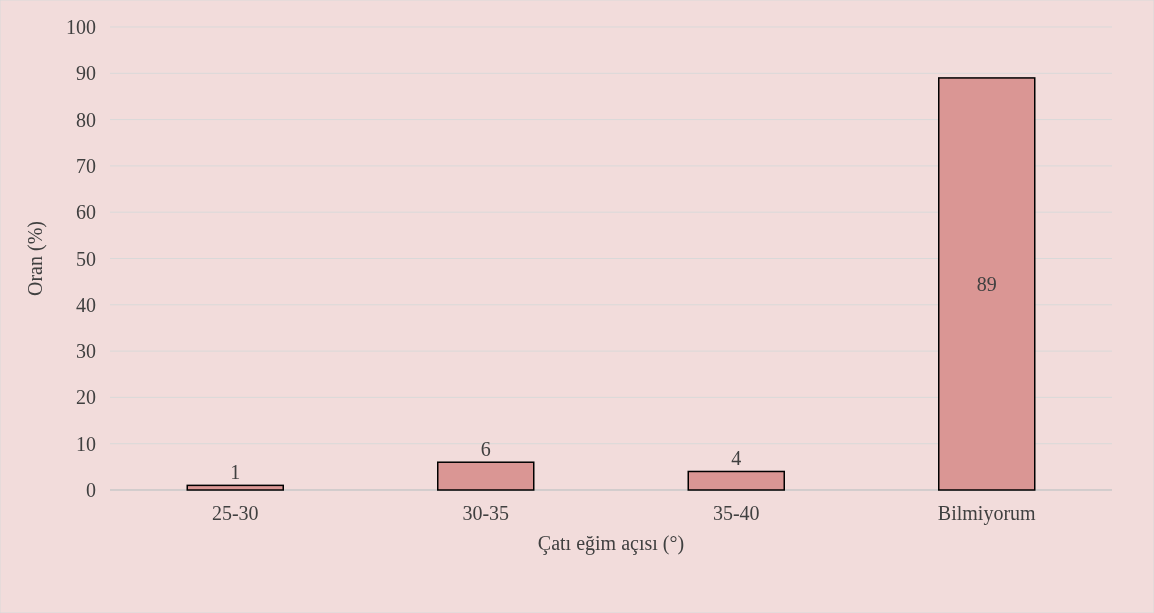 This screenshot has width=1154, height=613. I want to click on y-tick-label: 100, so click(81, 27).